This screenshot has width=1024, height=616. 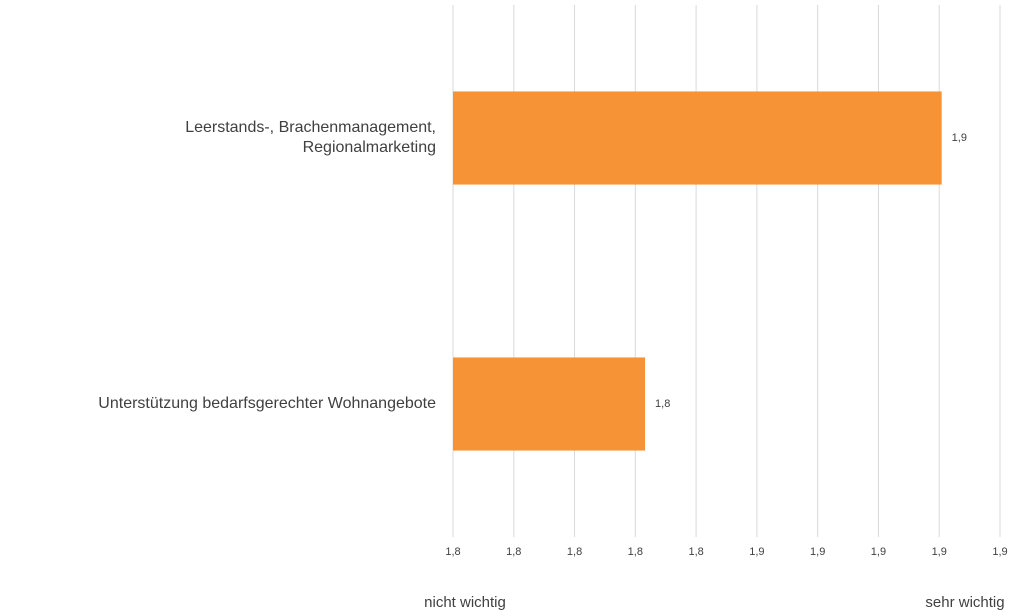 What do you see at coordinates (959, 138) in the screenshot?
I see `value-label: 1,9` at bounding box center [959, 138].